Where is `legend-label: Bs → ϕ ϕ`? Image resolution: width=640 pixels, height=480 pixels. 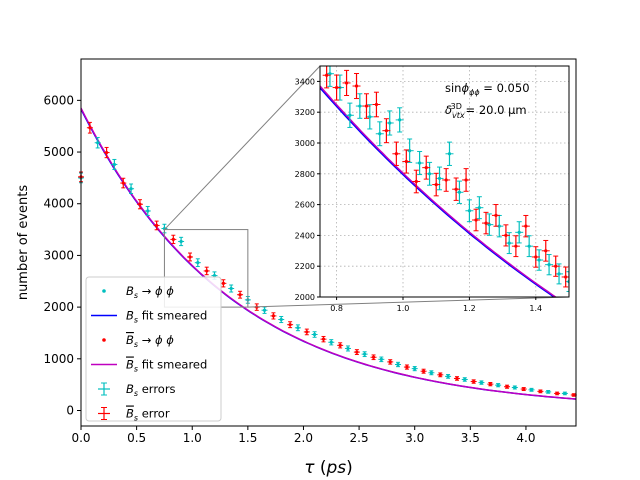
legend-label: Bs → ϕ ϕ is located at coordinates (150, 292).